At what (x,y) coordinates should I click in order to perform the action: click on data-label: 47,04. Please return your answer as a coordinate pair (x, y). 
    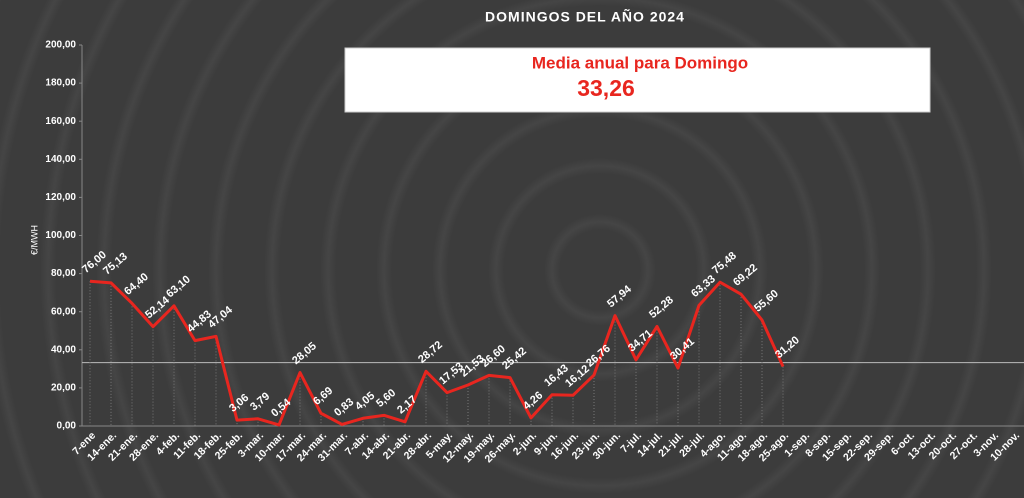
    Looking at the image, I should click on (220, 316).